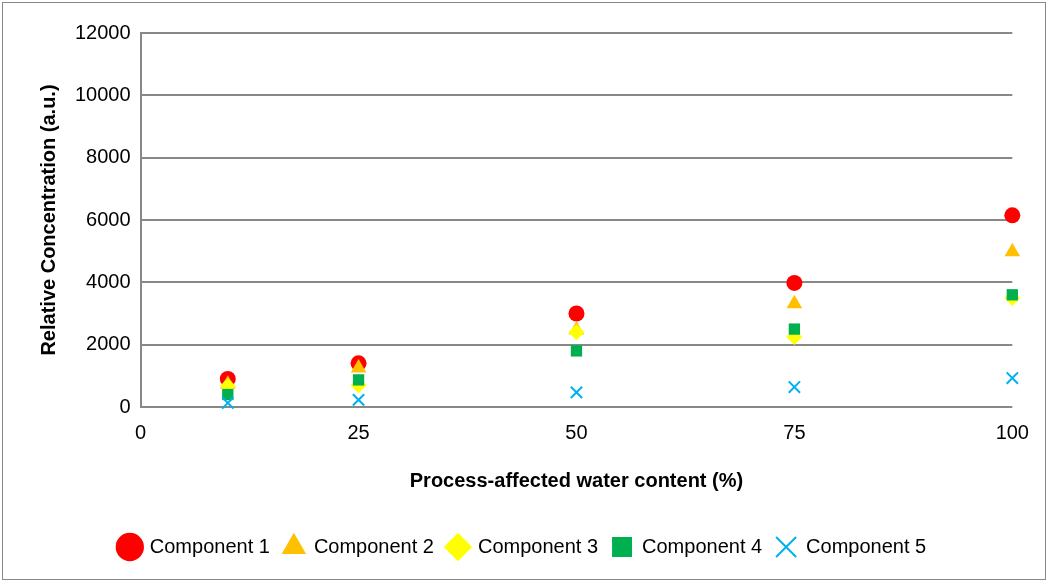 The width and height of the screenshot is (1050, 585). I want to click on y-tick-label: 4000, so click(108, 280).